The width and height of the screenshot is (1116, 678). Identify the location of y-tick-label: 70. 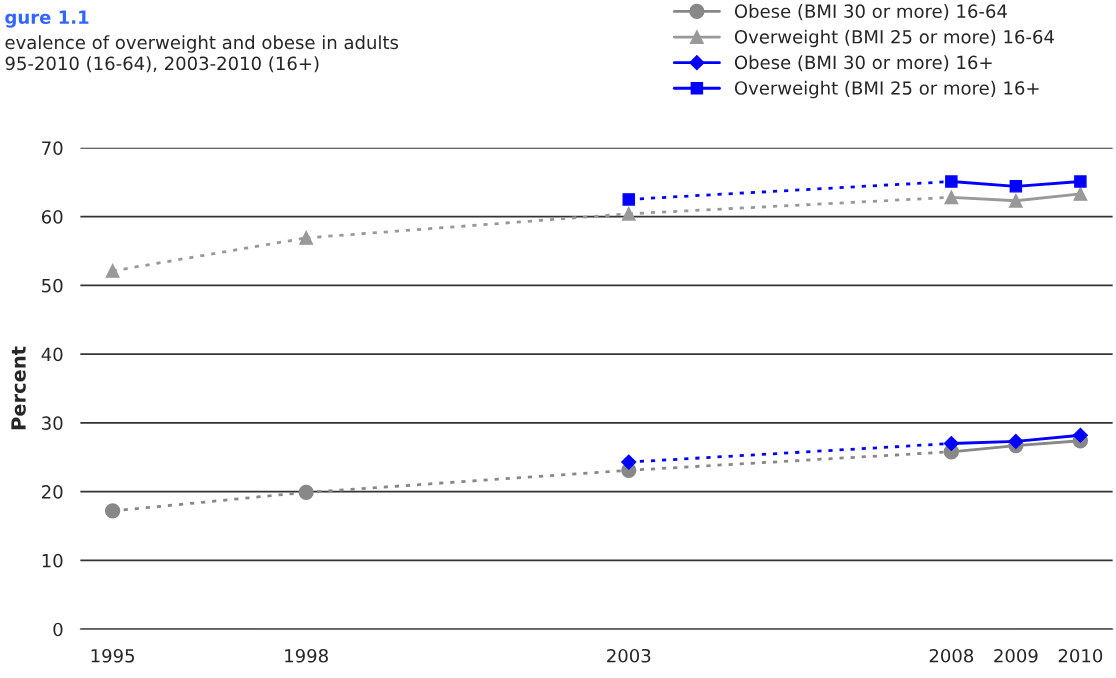
(52, 148).